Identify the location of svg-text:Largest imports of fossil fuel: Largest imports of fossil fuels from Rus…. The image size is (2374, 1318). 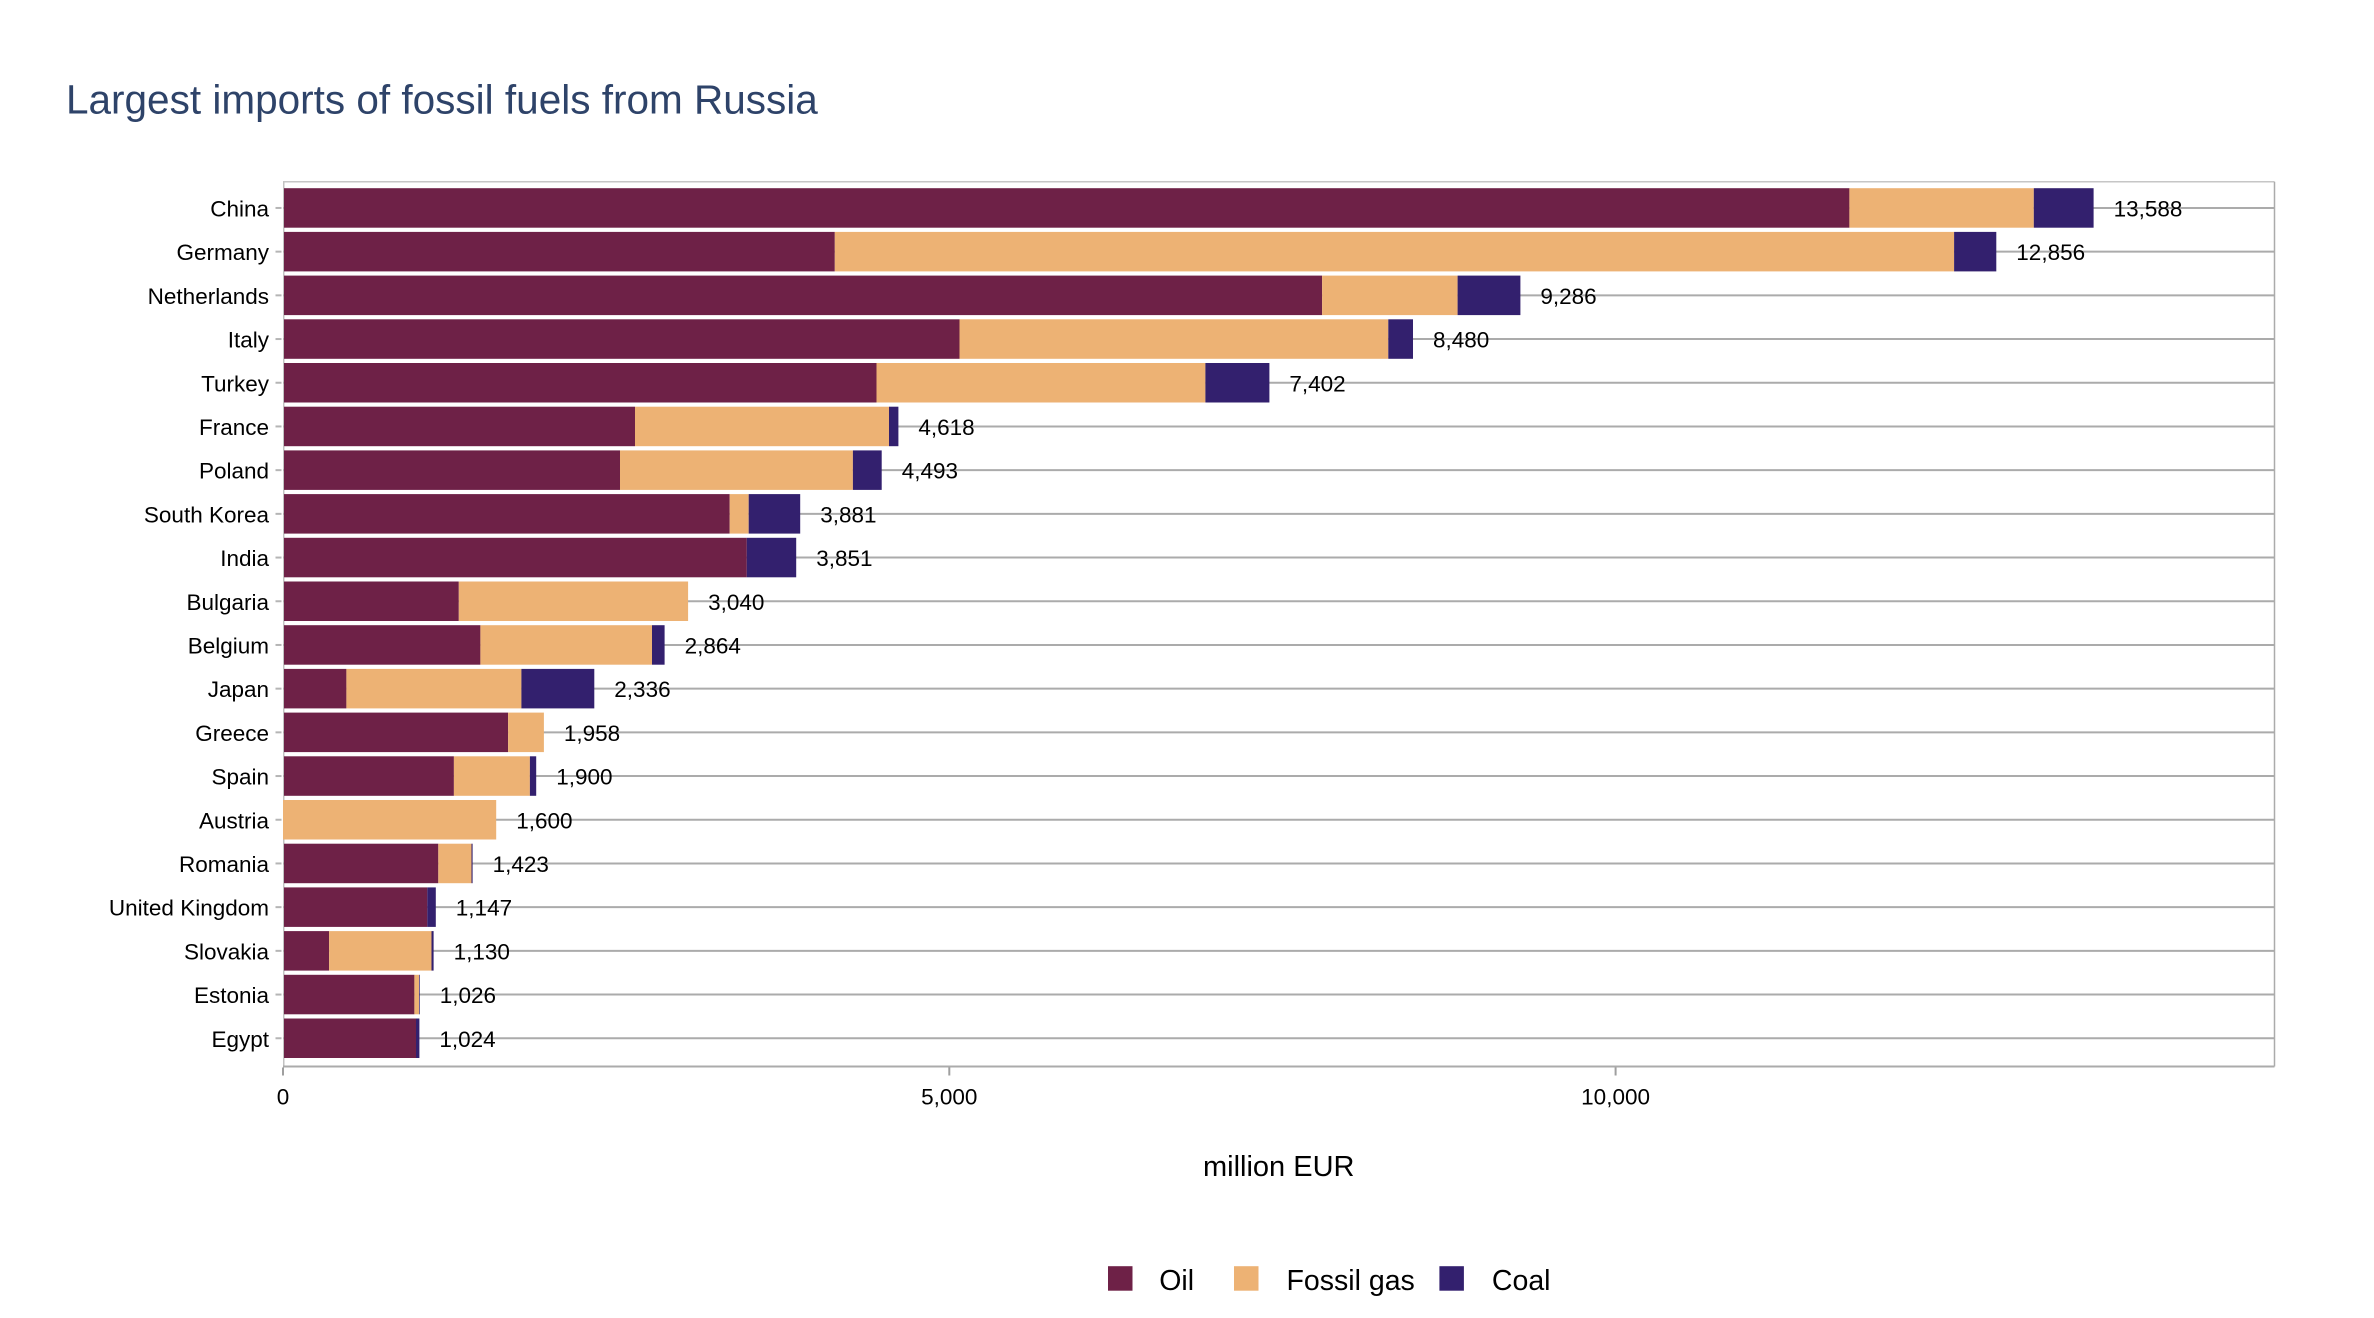
(442, 100).